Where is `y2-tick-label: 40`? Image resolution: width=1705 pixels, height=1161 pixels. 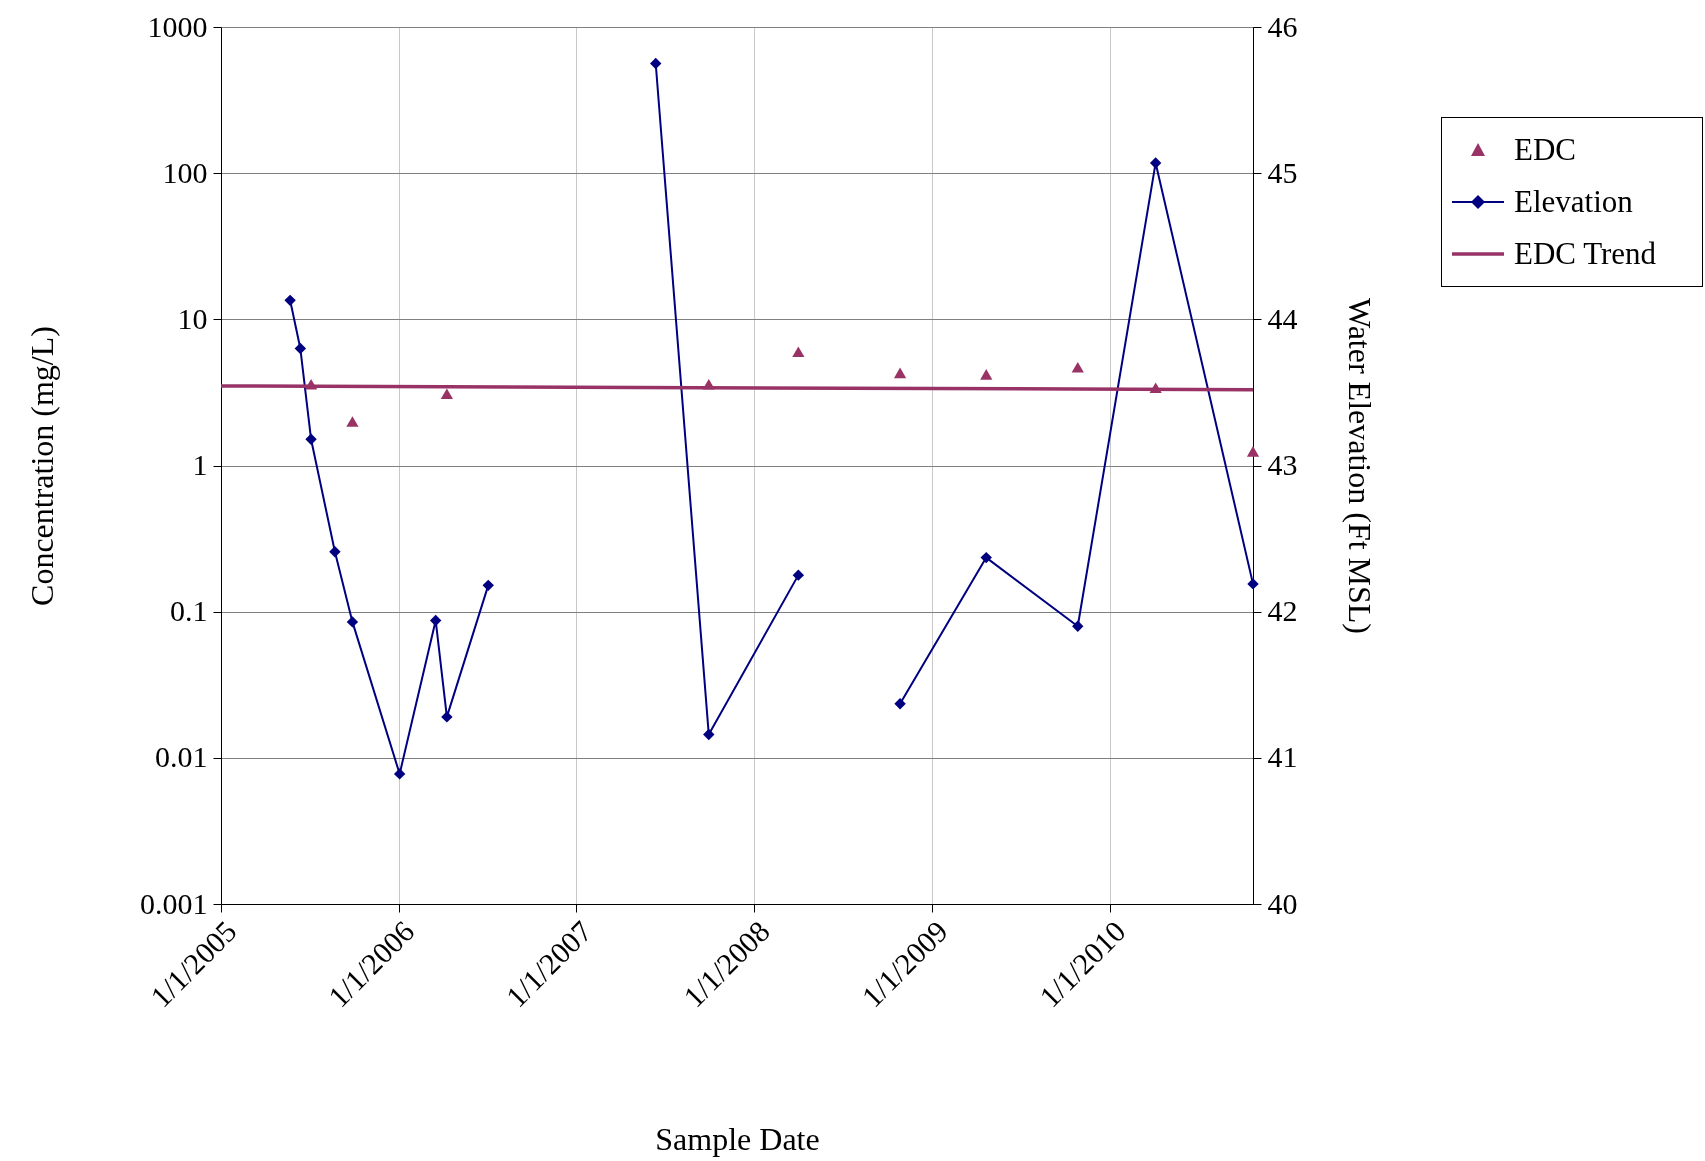
y2-tick-label: 40 is located at coordinates (1282, 903).